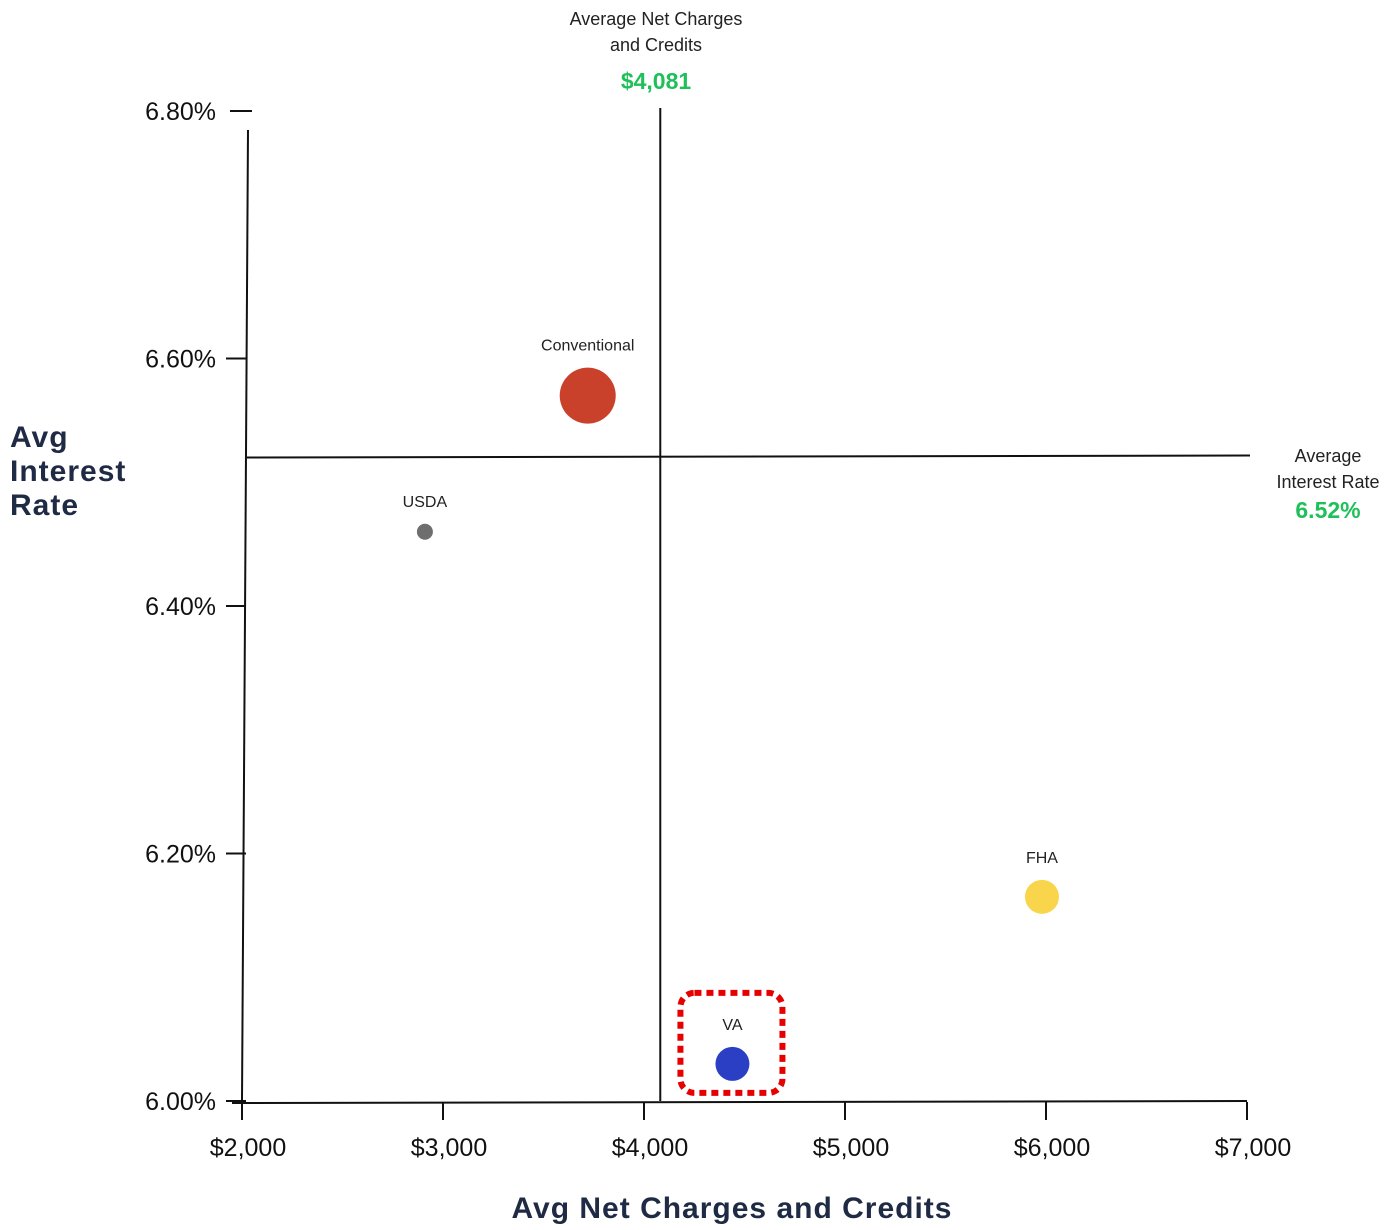 This screenshot has width=1398, height=1230. Describe the element at coordinates (656, 81) in the screenshot. I see `avg-net-charges-value: $4,081` at that location.